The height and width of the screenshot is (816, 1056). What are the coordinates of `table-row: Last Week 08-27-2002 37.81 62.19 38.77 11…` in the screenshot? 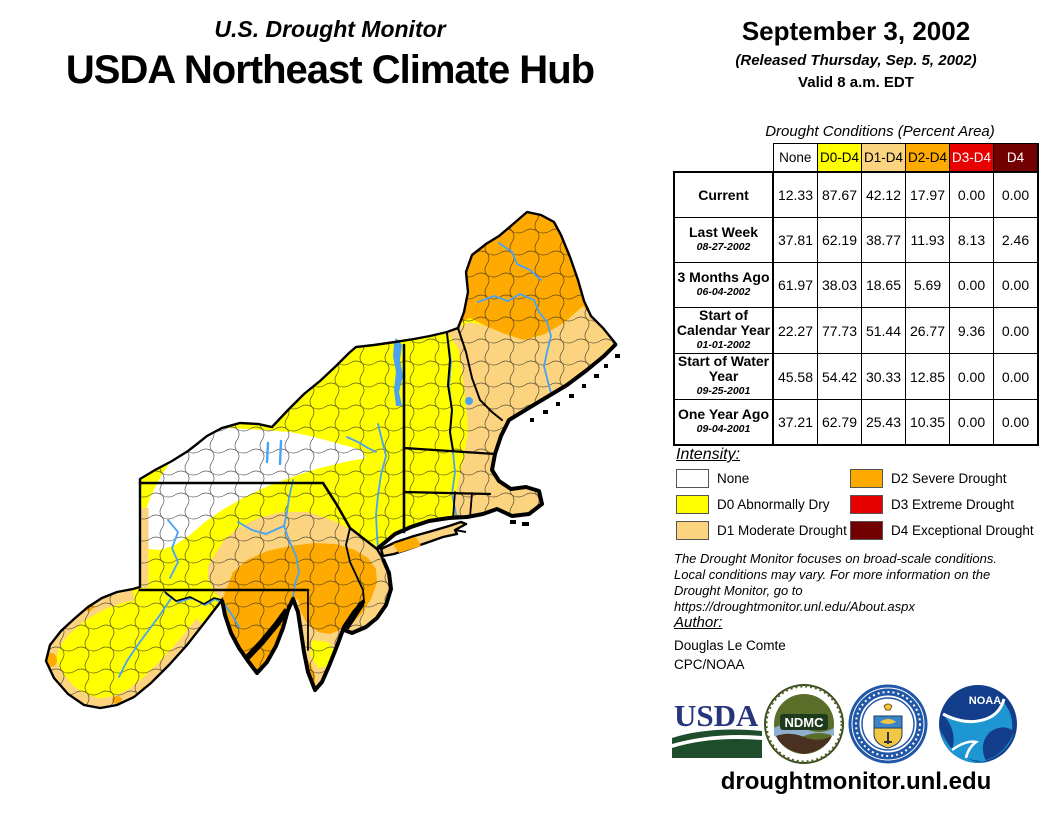 It's located at (856, 240).